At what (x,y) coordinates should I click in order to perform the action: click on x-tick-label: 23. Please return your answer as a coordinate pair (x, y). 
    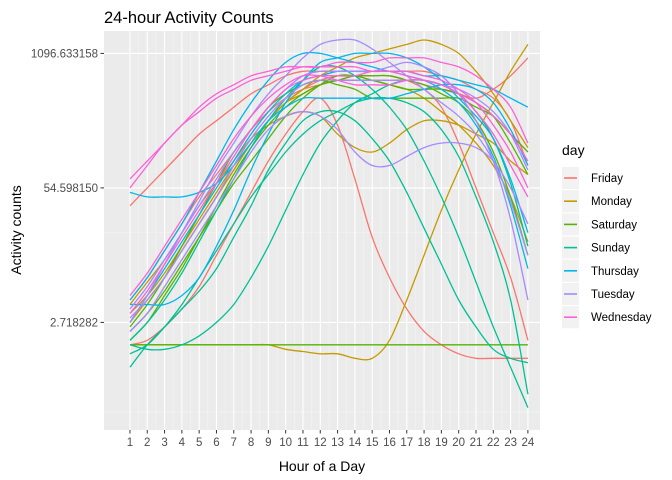
    Looking at the image, I should click on (510, 443).